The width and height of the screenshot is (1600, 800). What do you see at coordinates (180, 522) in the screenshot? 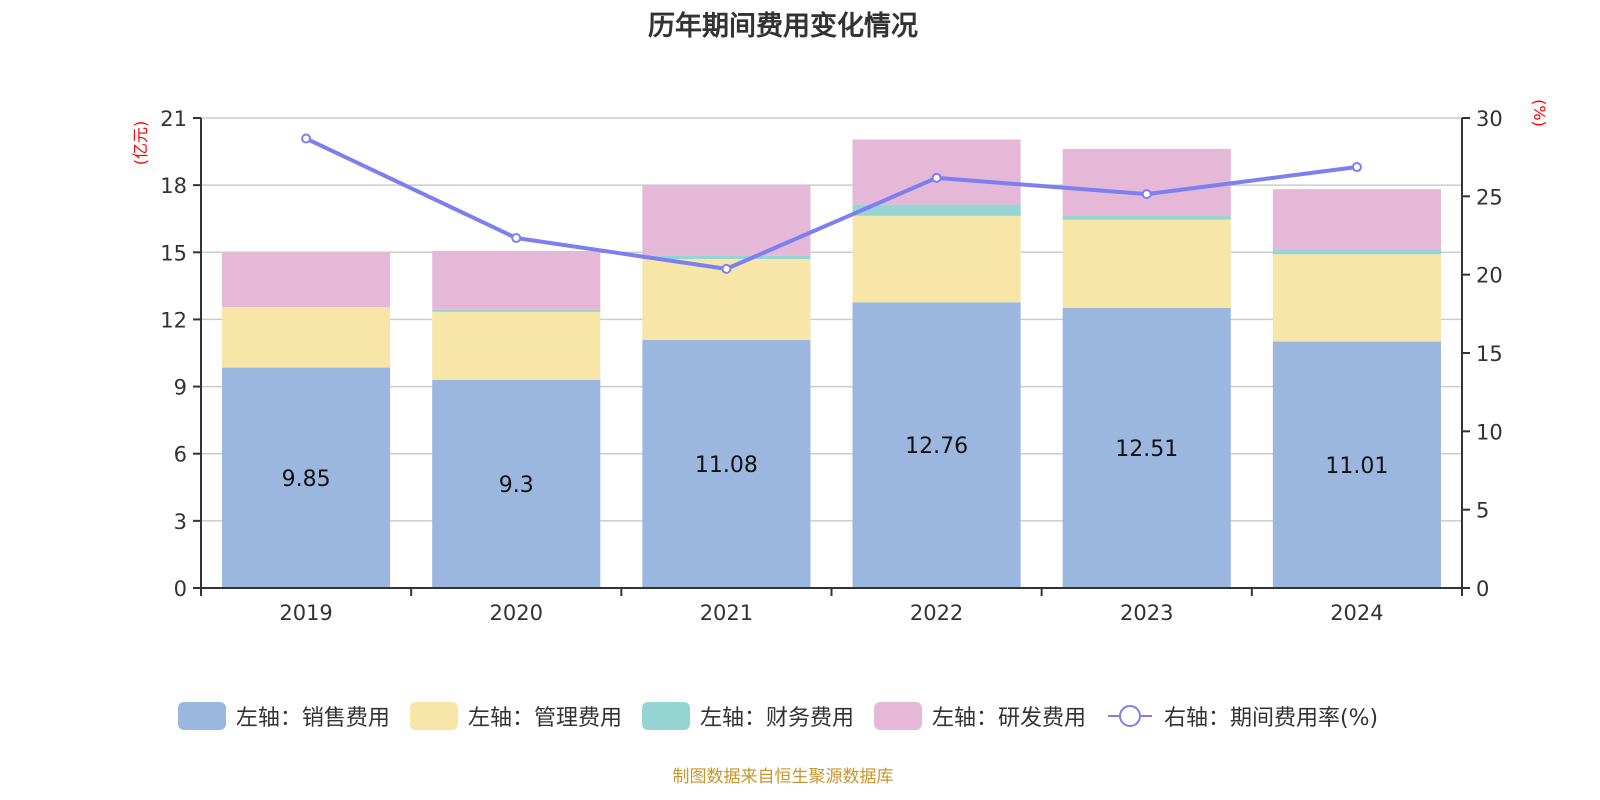
I see `left-axis-tick-label: 3` at bounding box center [180, 522].